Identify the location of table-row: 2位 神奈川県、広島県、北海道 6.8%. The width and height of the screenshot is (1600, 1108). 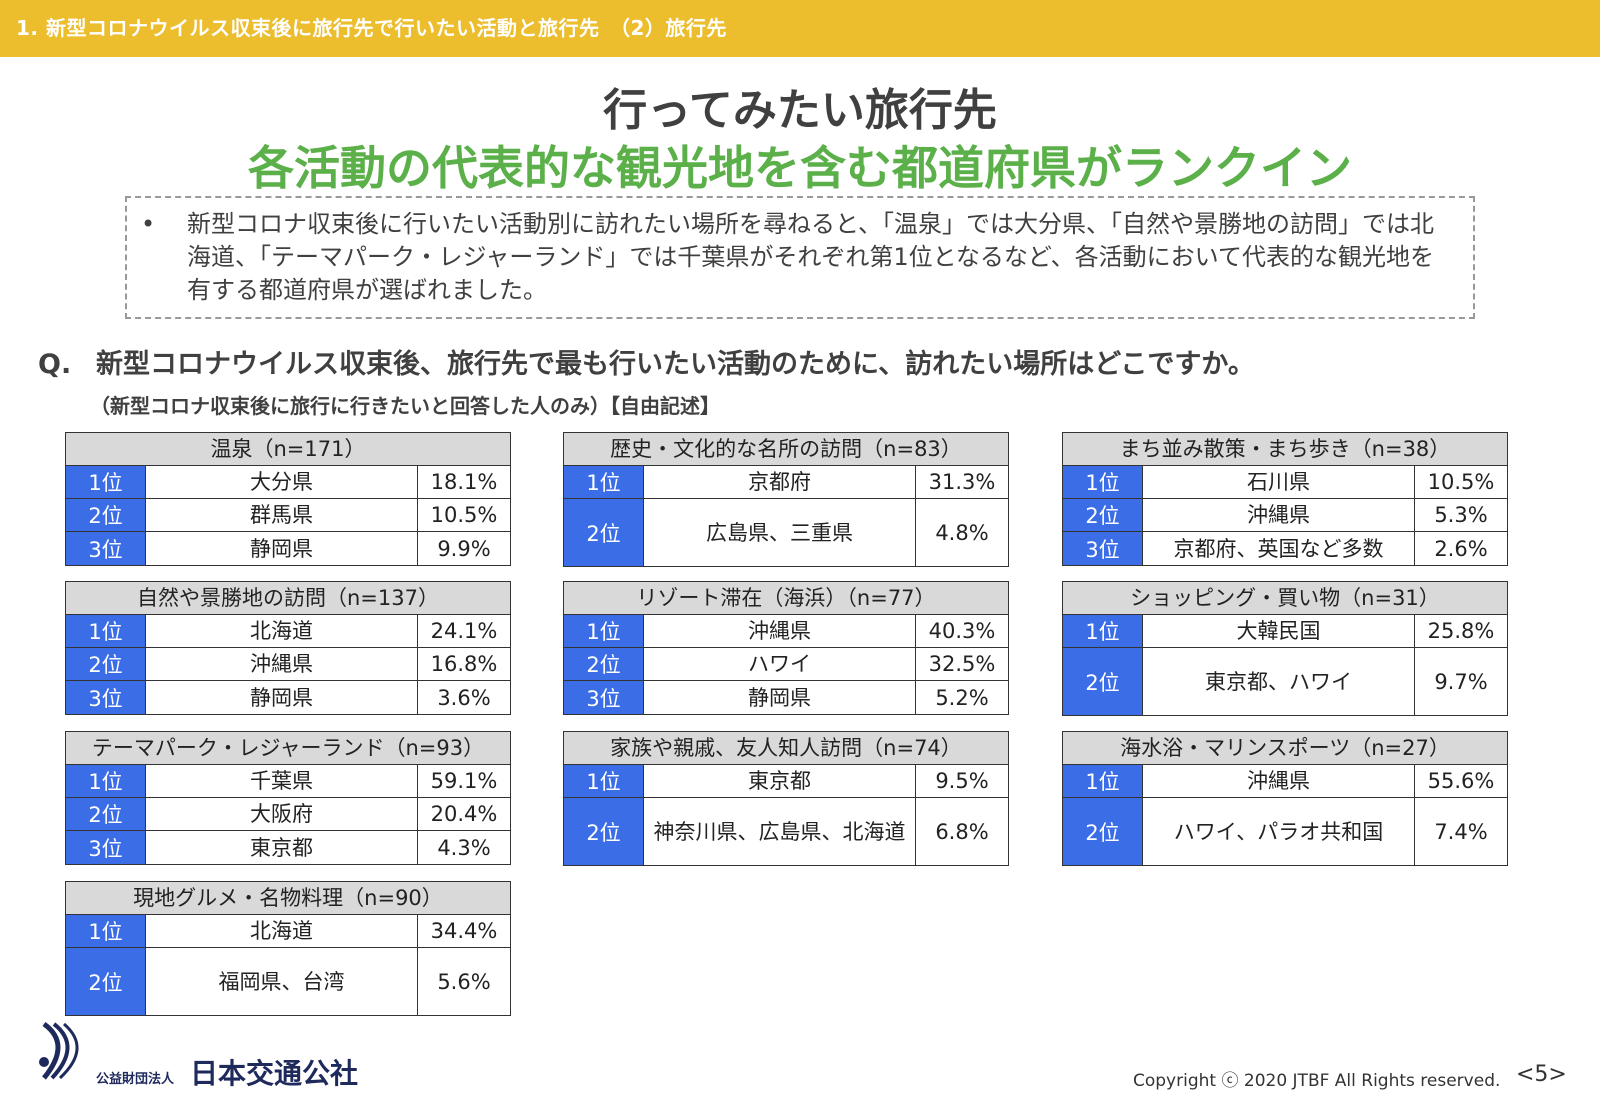
(786, 831).